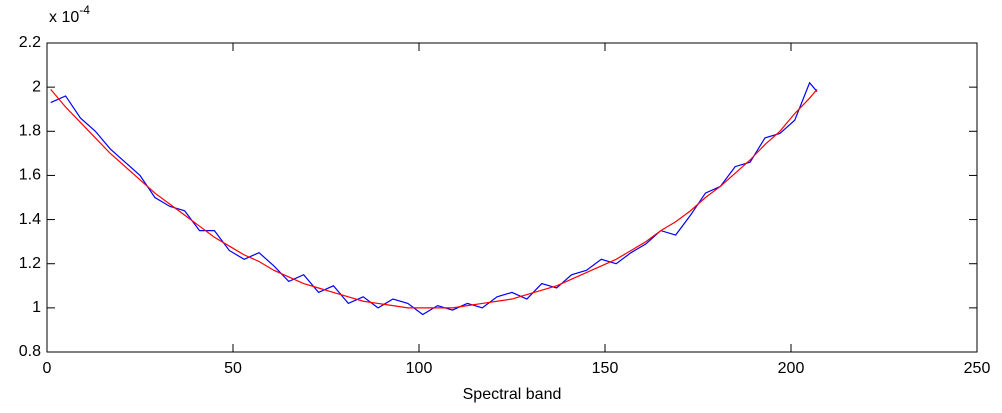  I want to click on y-tick-label: 2.2, so click(30, 42).